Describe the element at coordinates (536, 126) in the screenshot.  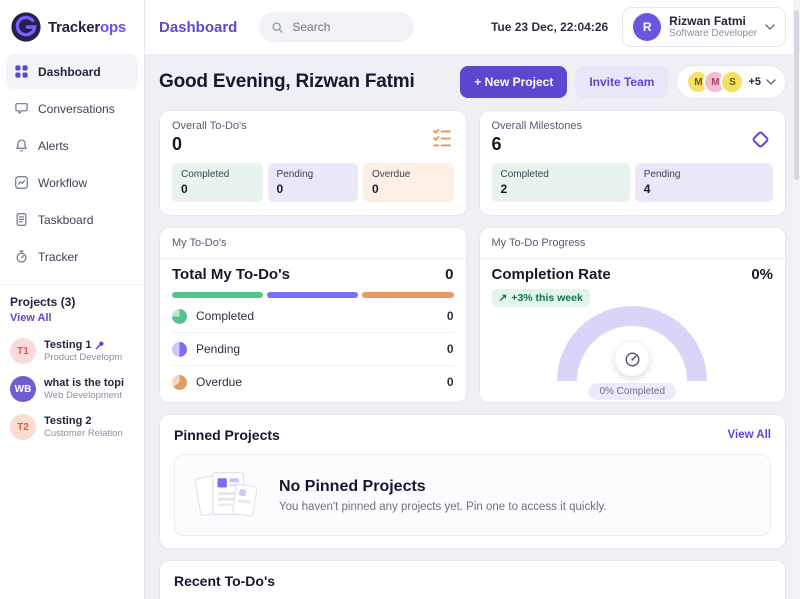
I see `card-title: Overall Milestones` at that location.